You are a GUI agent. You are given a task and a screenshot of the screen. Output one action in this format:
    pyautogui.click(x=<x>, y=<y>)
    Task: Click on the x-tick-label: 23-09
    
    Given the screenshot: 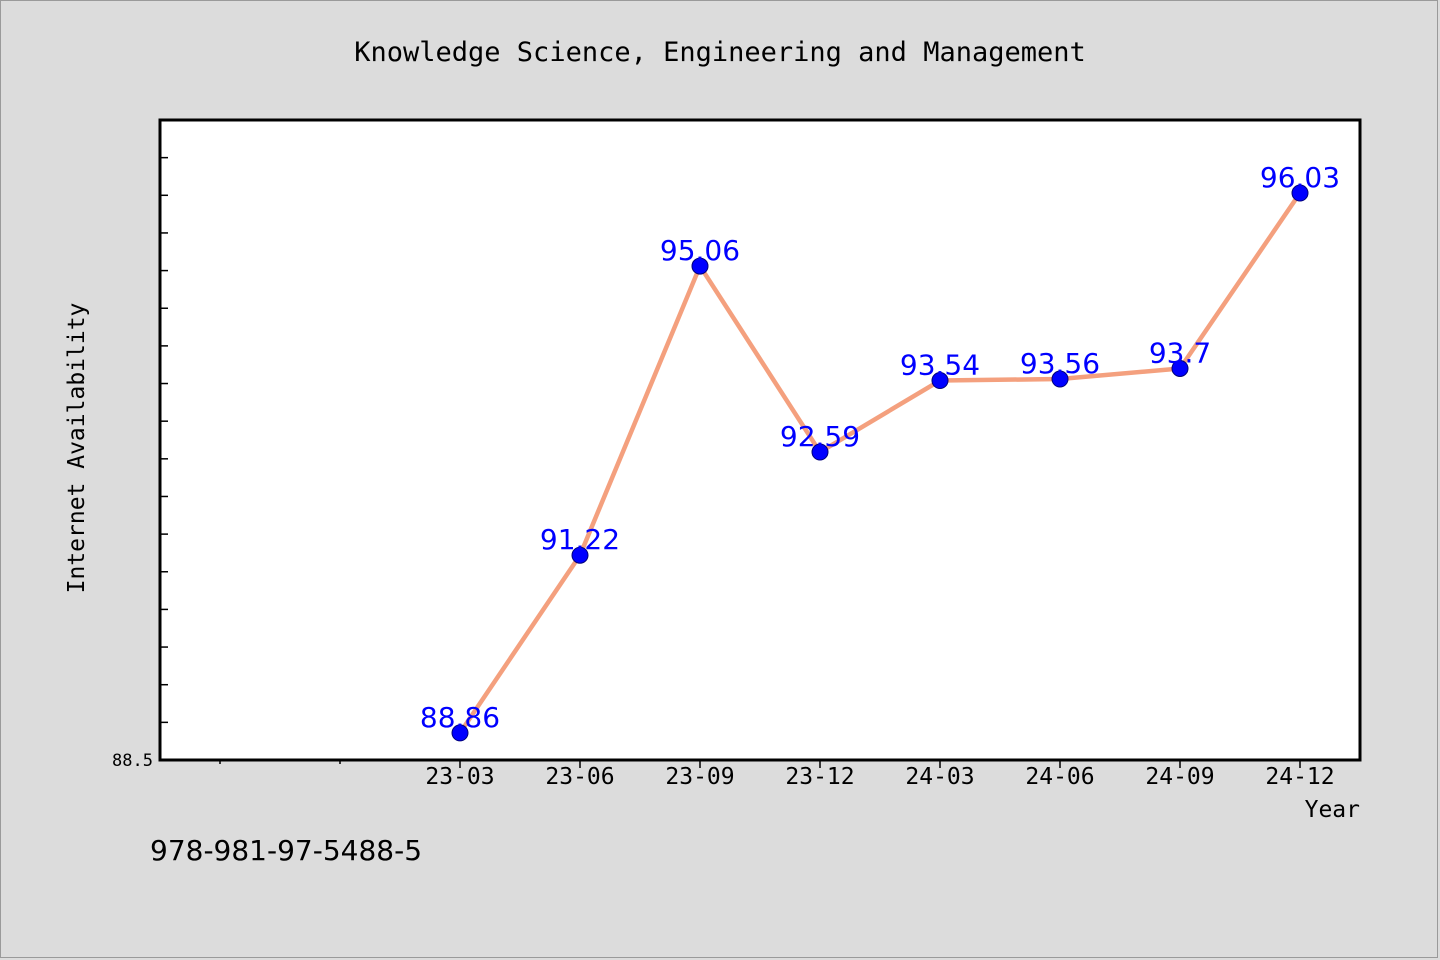 What is the action you would take?
    pyautogui.click(x=699, y=777)
    